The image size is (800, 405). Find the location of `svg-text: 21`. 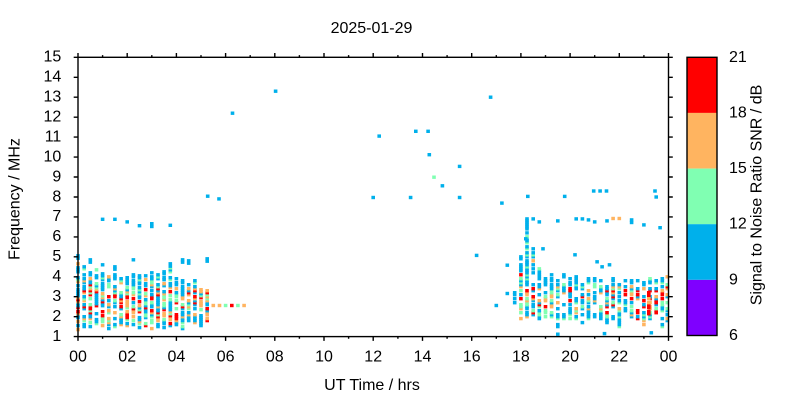

svg-text: 21 is located at coordinates (738, 57).